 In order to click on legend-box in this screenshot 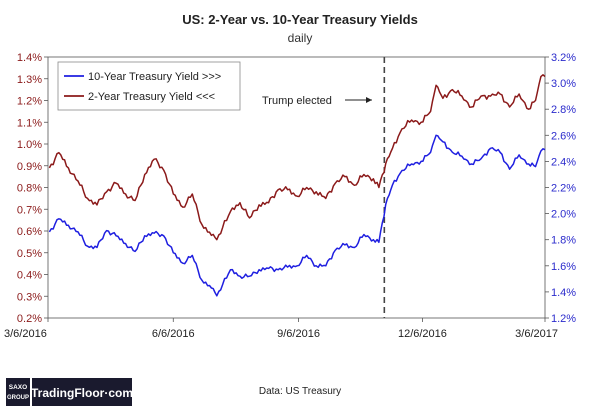, I will do `click(149, 86)`.